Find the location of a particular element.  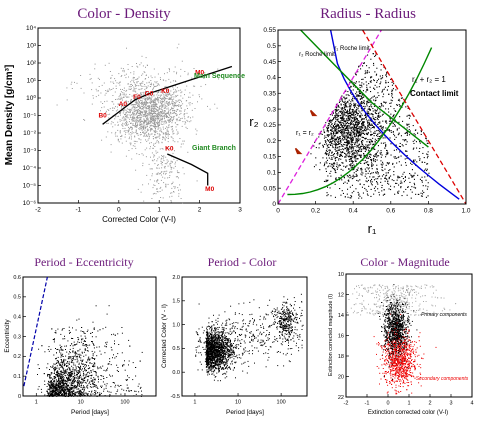

y-axis-label: r₂ is located at coordinates (253, 121).